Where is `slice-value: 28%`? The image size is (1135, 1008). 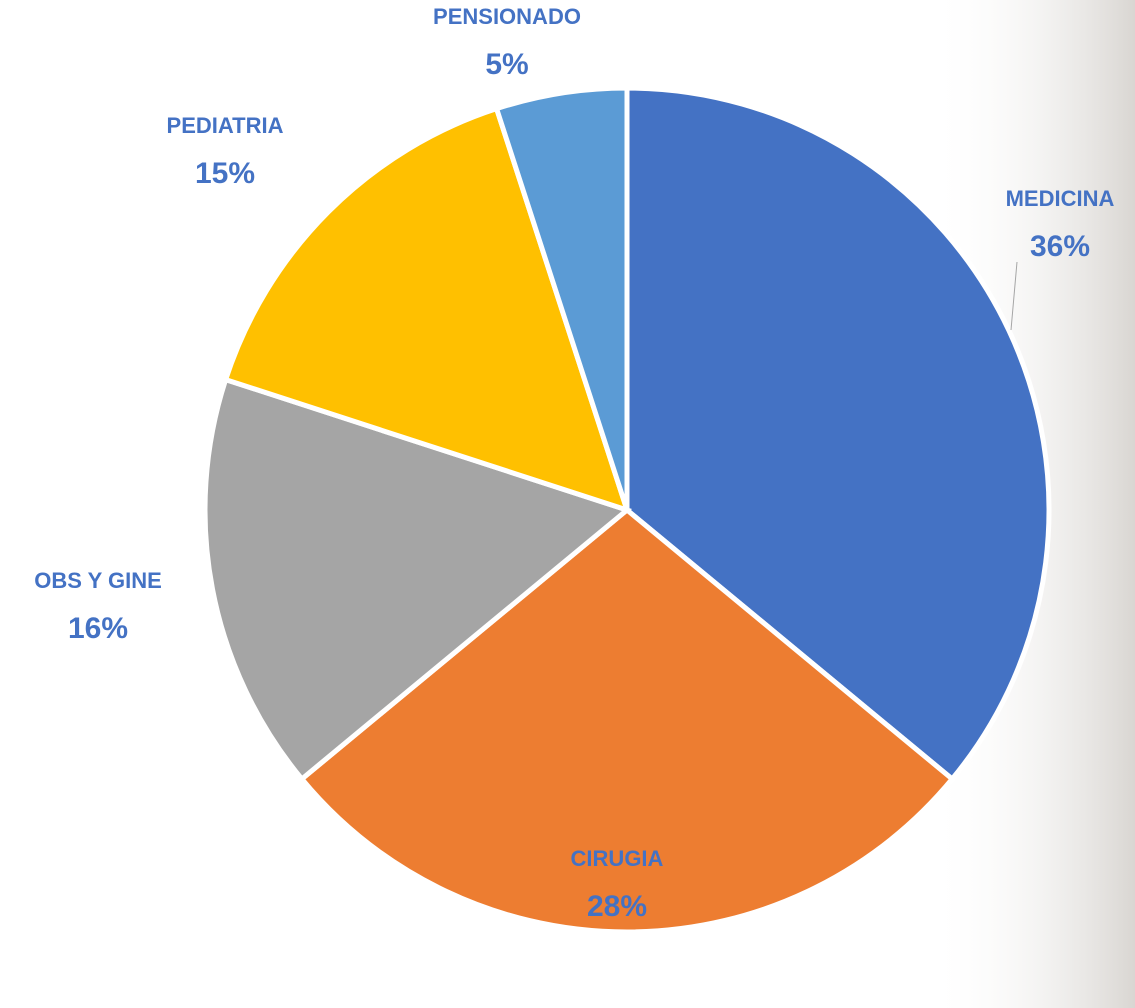 slice-value: 28% is located at coordinates (617, 906).